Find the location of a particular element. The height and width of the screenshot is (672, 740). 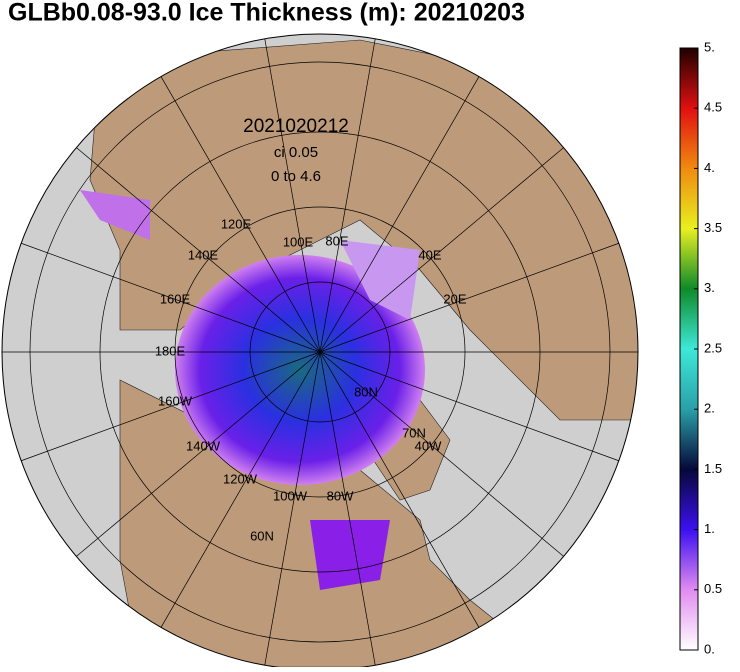

colorbar-tick-label: 2.5 is located at coordinates (713, 347).